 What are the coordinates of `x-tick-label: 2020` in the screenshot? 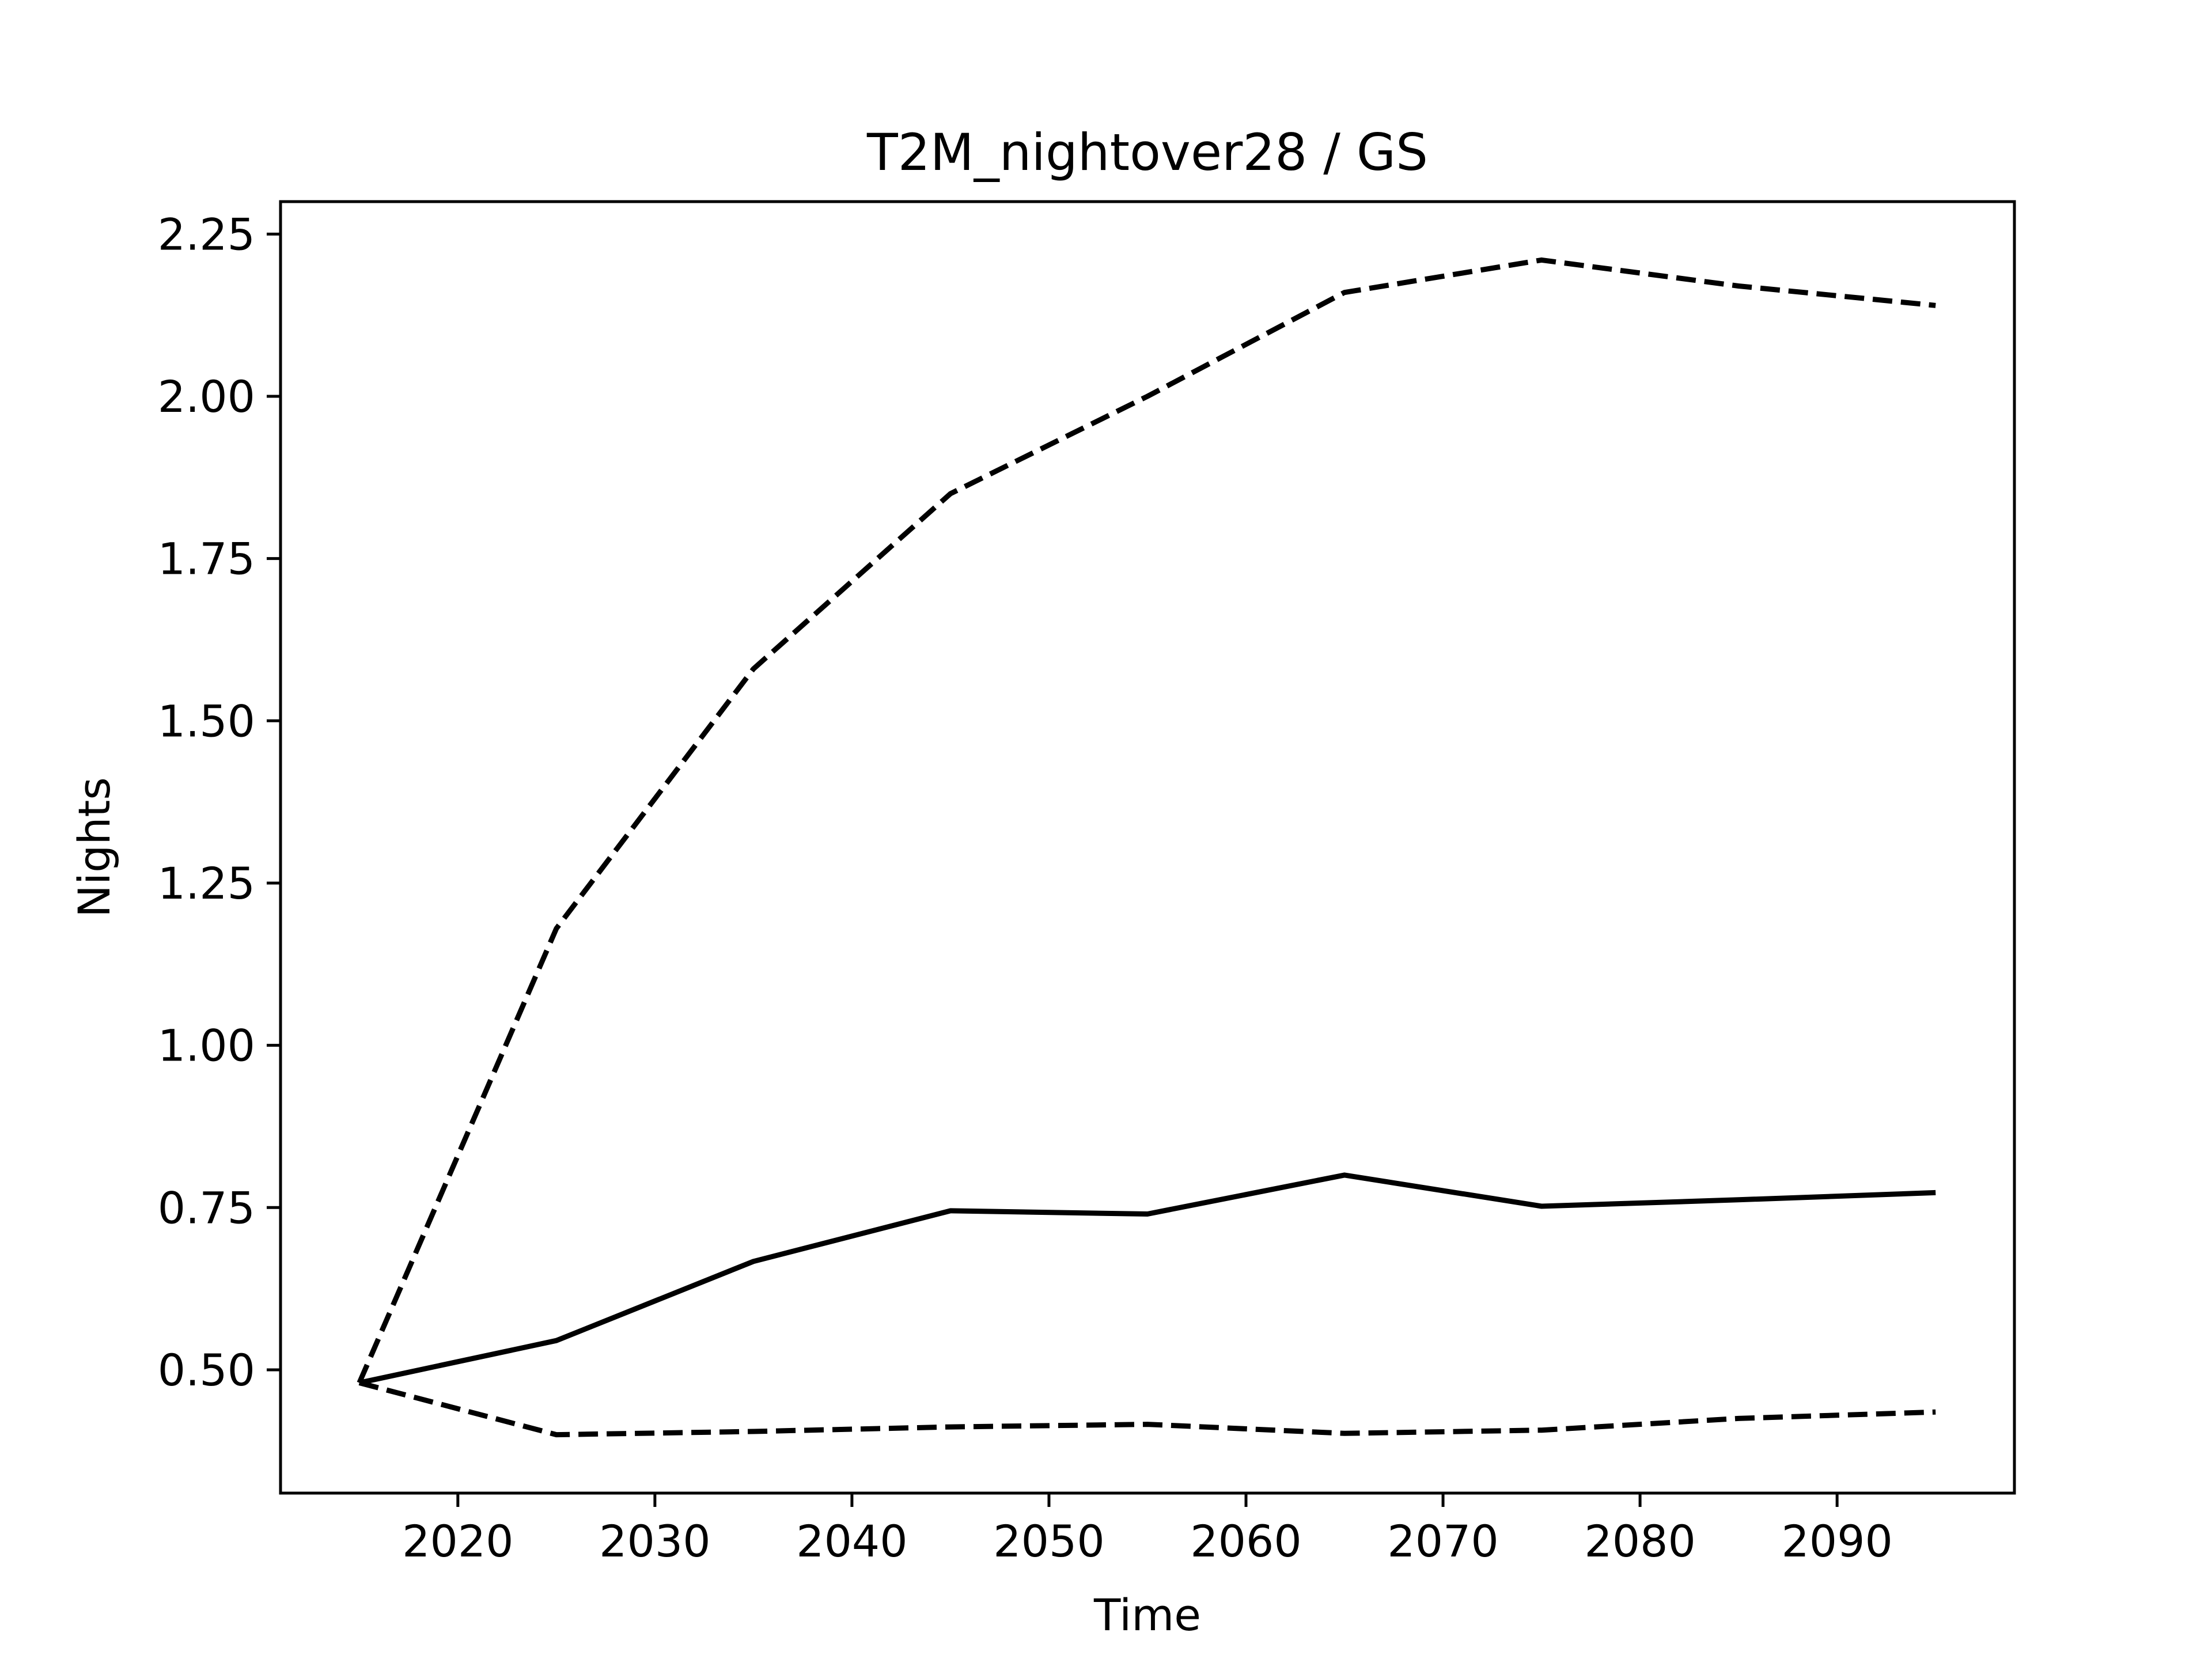 It's located at (457, 1541).